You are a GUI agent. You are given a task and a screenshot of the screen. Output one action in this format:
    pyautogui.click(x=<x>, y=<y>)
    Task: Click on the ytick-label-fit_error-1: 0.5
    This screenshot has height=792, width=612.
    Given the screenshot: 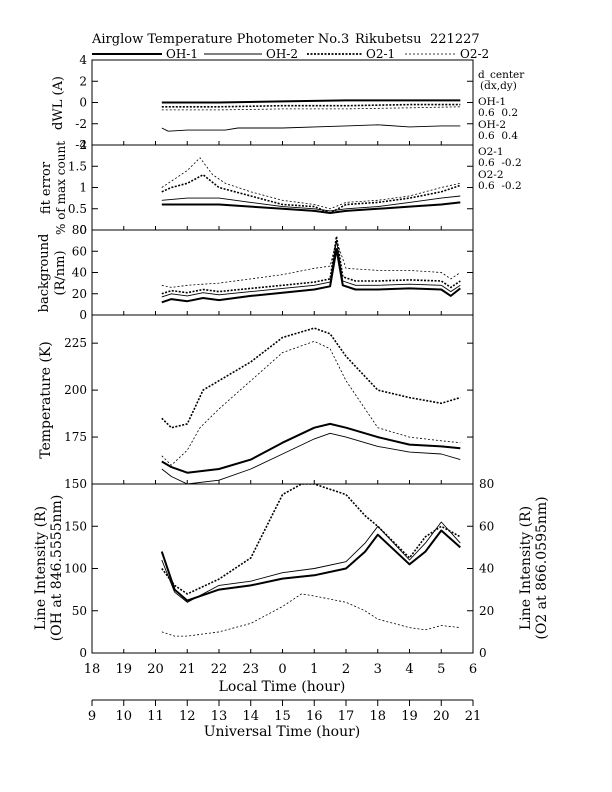 What is the action you would take?
    pyautogui.click(x=77, y=209)
    